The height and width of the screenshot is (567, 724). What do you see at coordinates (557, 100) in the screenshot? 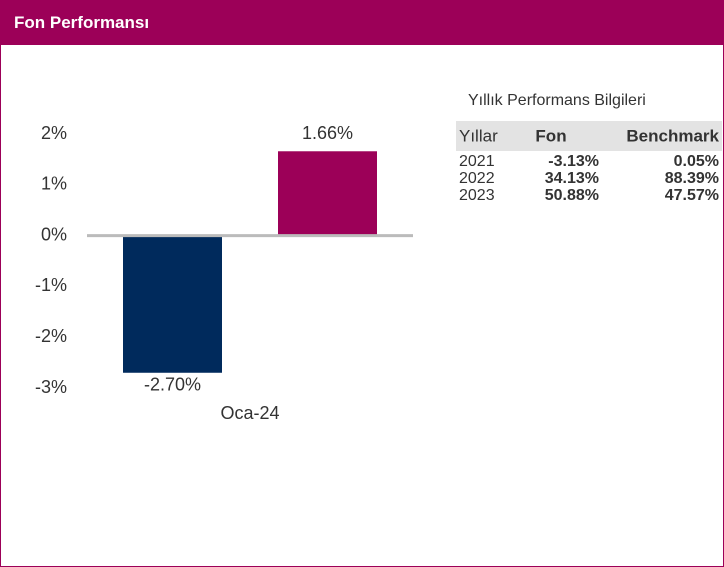
I see `table-title: Yıllık Performans Bilgileri` at bounding box center [557, 100].